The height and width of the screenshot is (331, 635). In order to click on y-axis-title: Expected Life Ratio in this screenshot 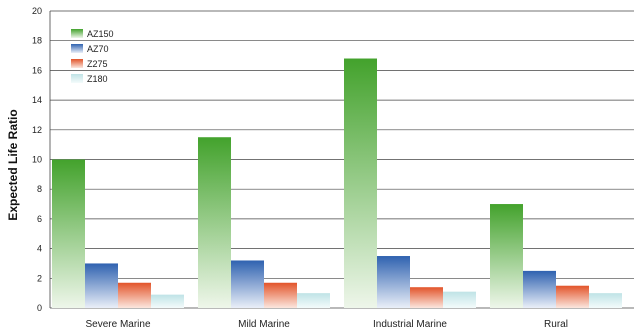, I will do `click(13, 164)`.